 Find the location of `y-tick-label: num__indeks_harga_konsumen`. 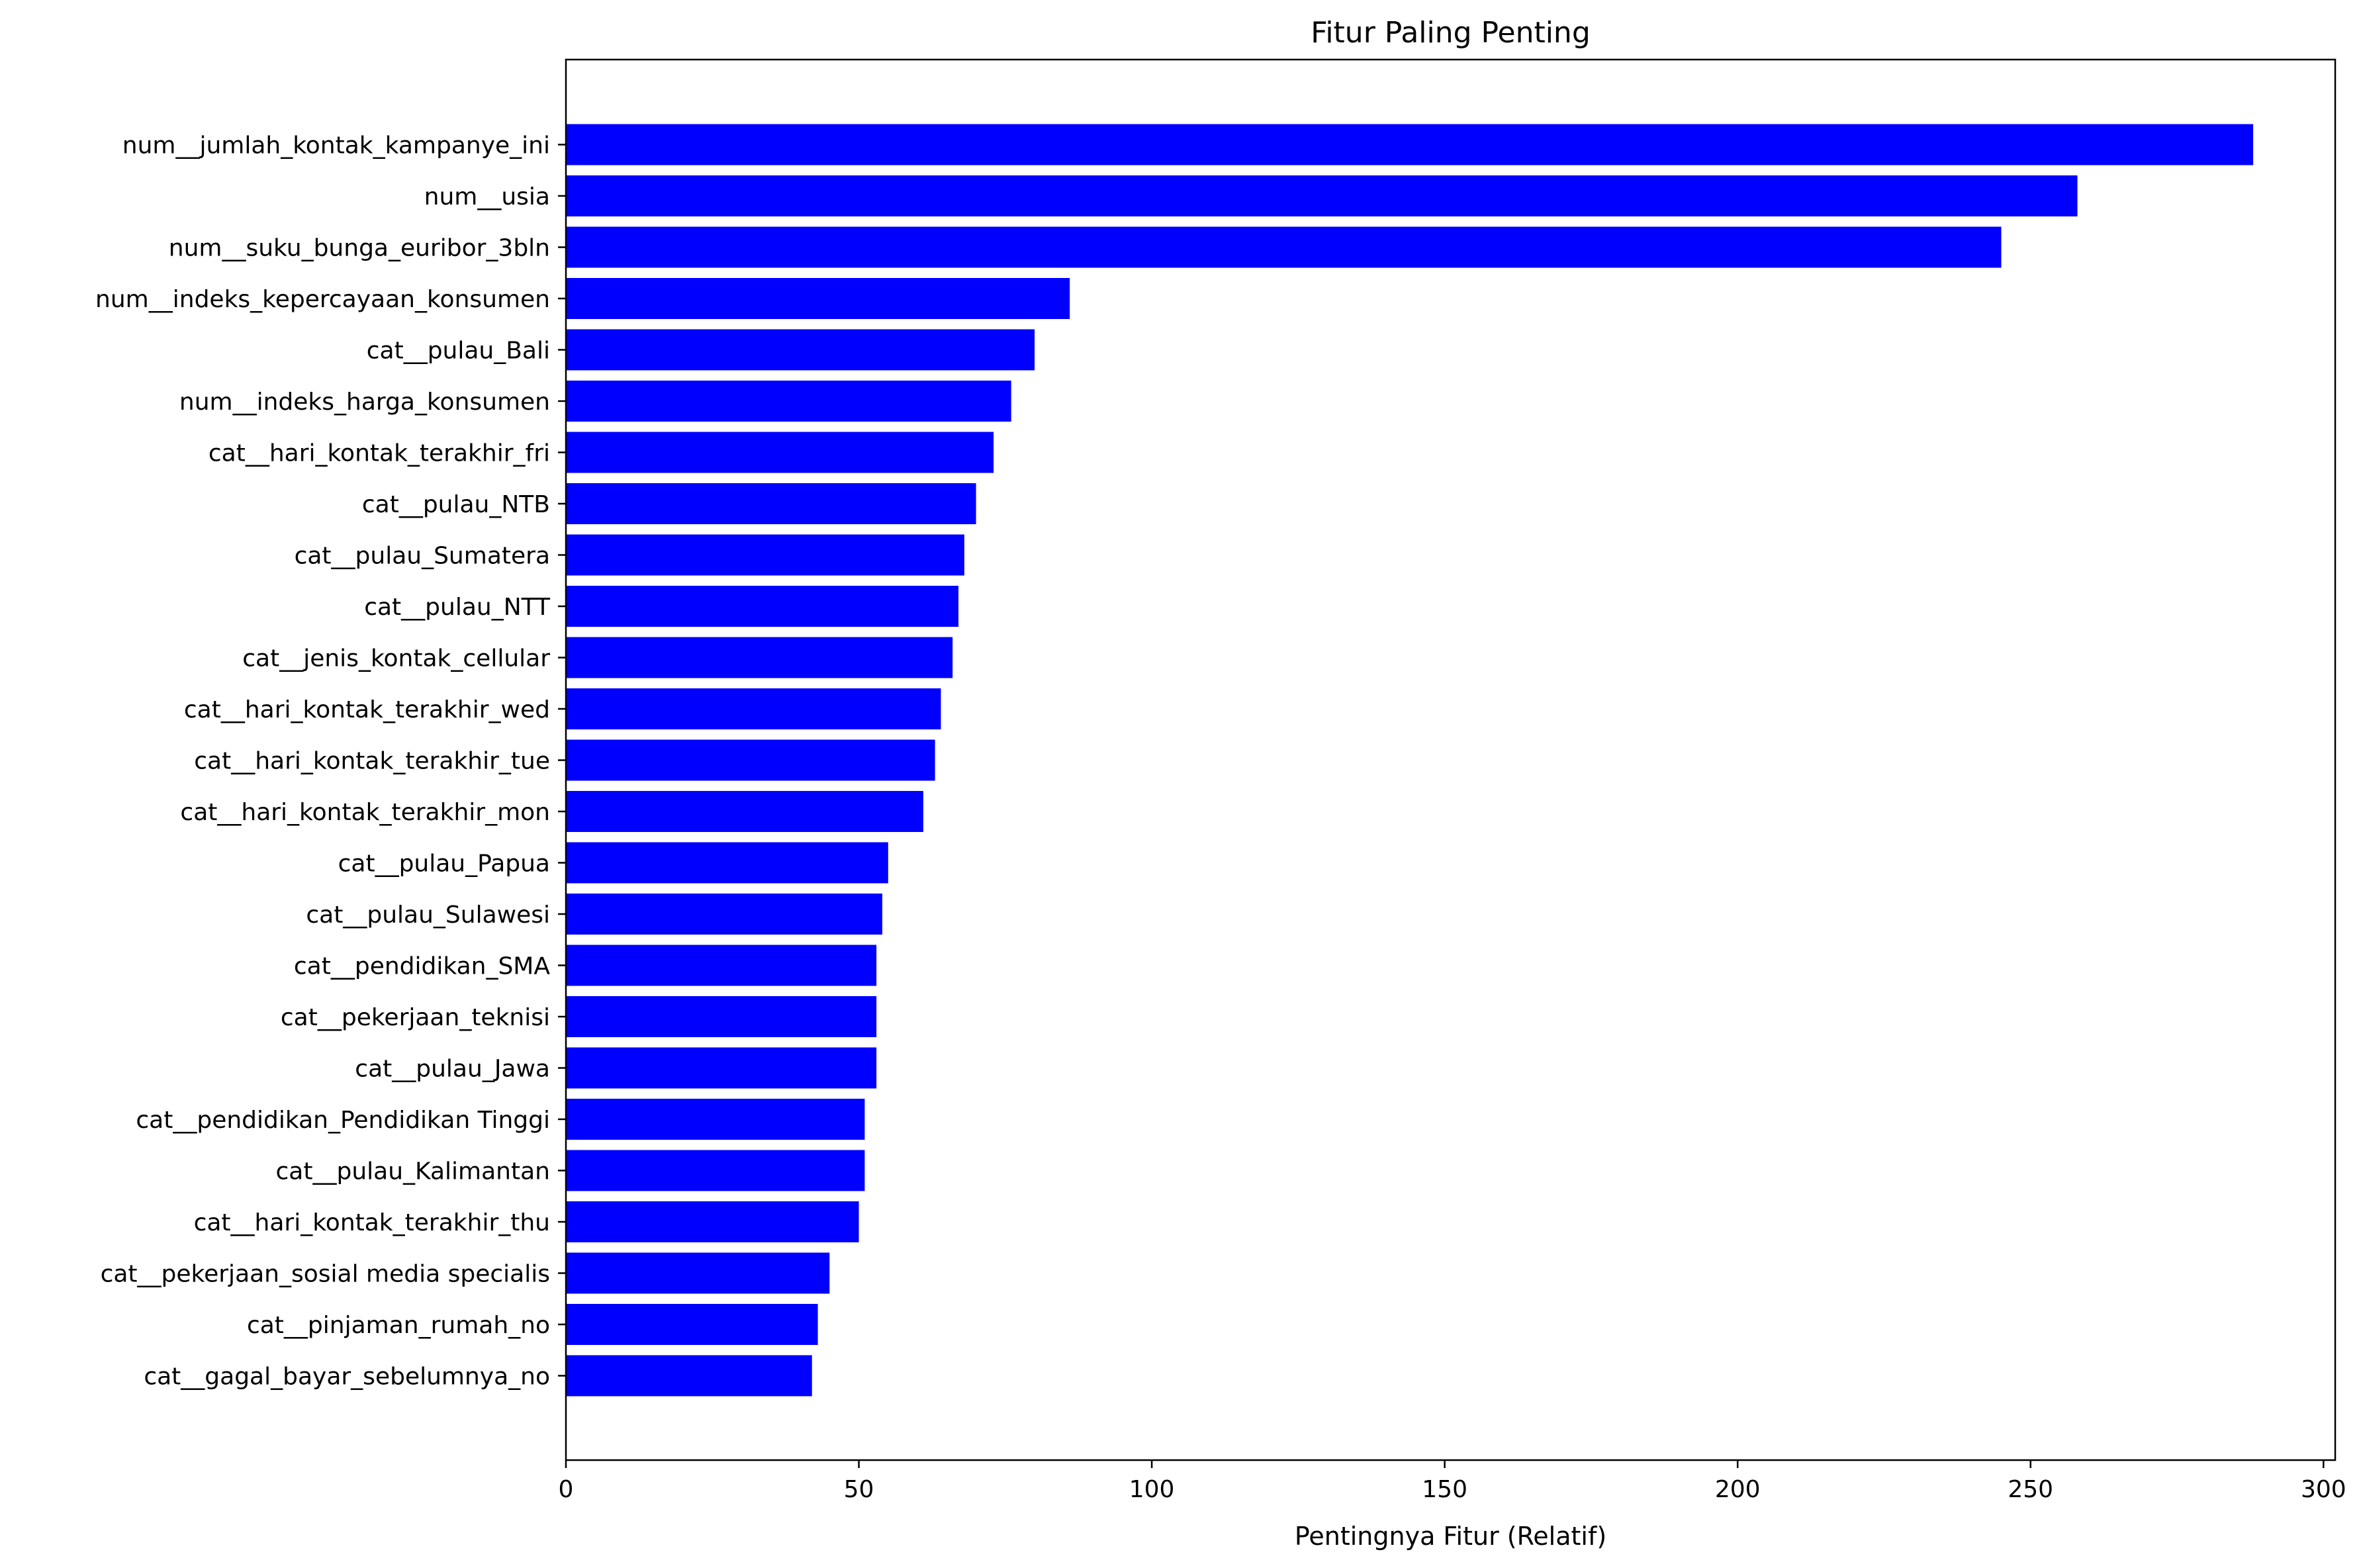

y-tick-label: num__indeks_harga_konsumen is located at coordinates (364, 402).